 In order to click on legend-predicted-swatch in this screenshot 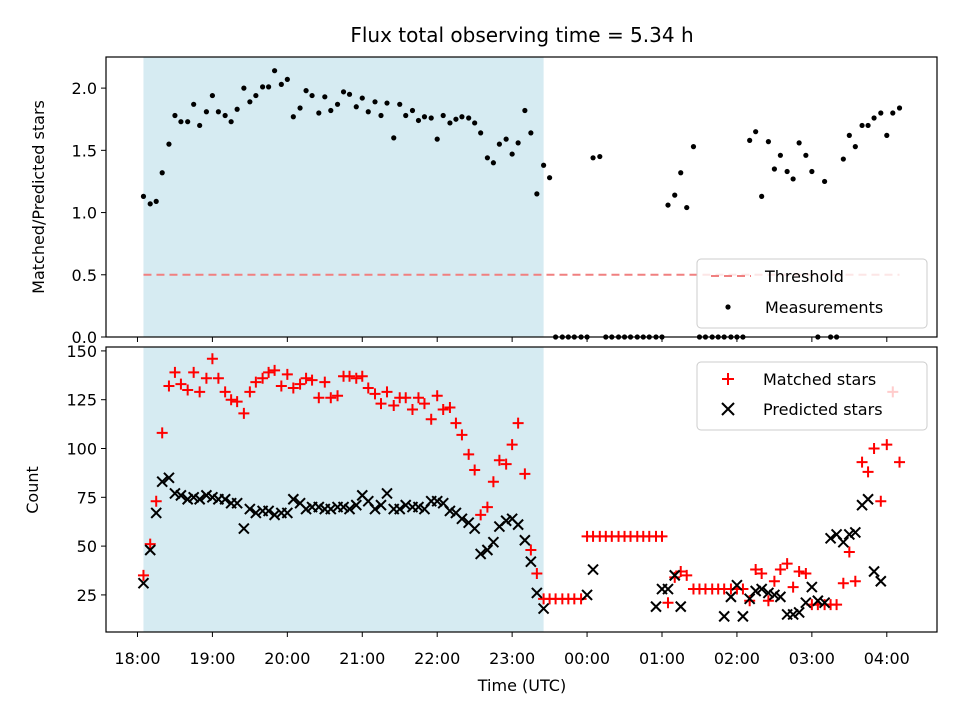, I will do `click(728, 409)`.